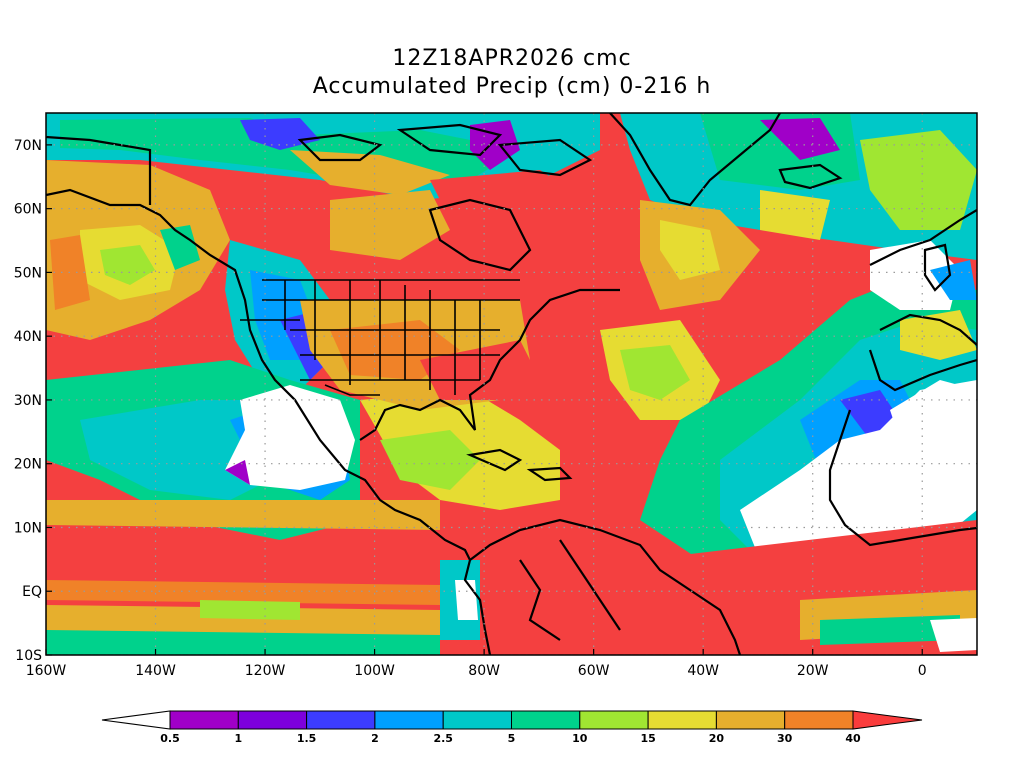  What do you see at coordinates (484, 671) in the screenshot?
I see `lon-tick-label: 80W` at bounding box center [484, 671].